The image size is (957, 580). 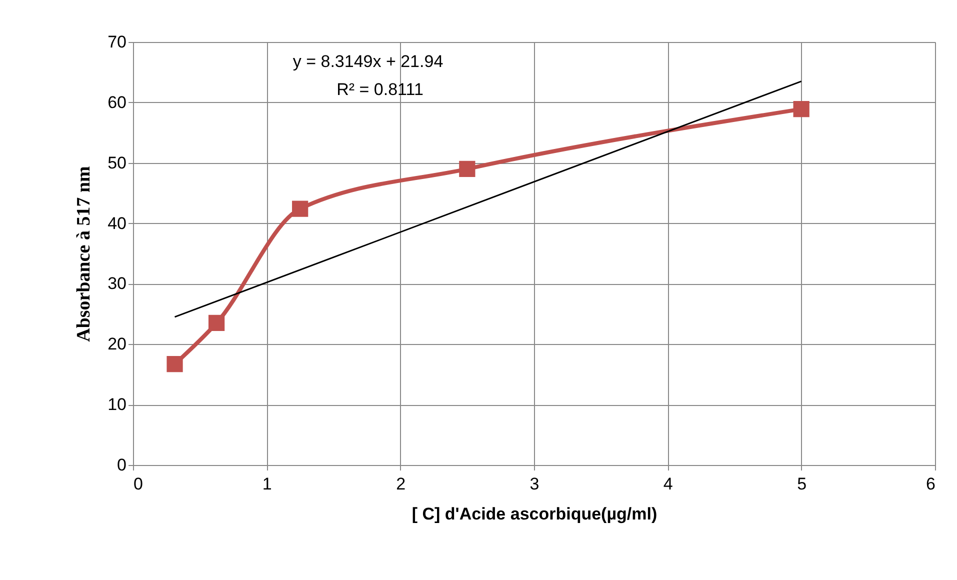 I want to click on x-tick-label: 1, so click(x=267, y=484).